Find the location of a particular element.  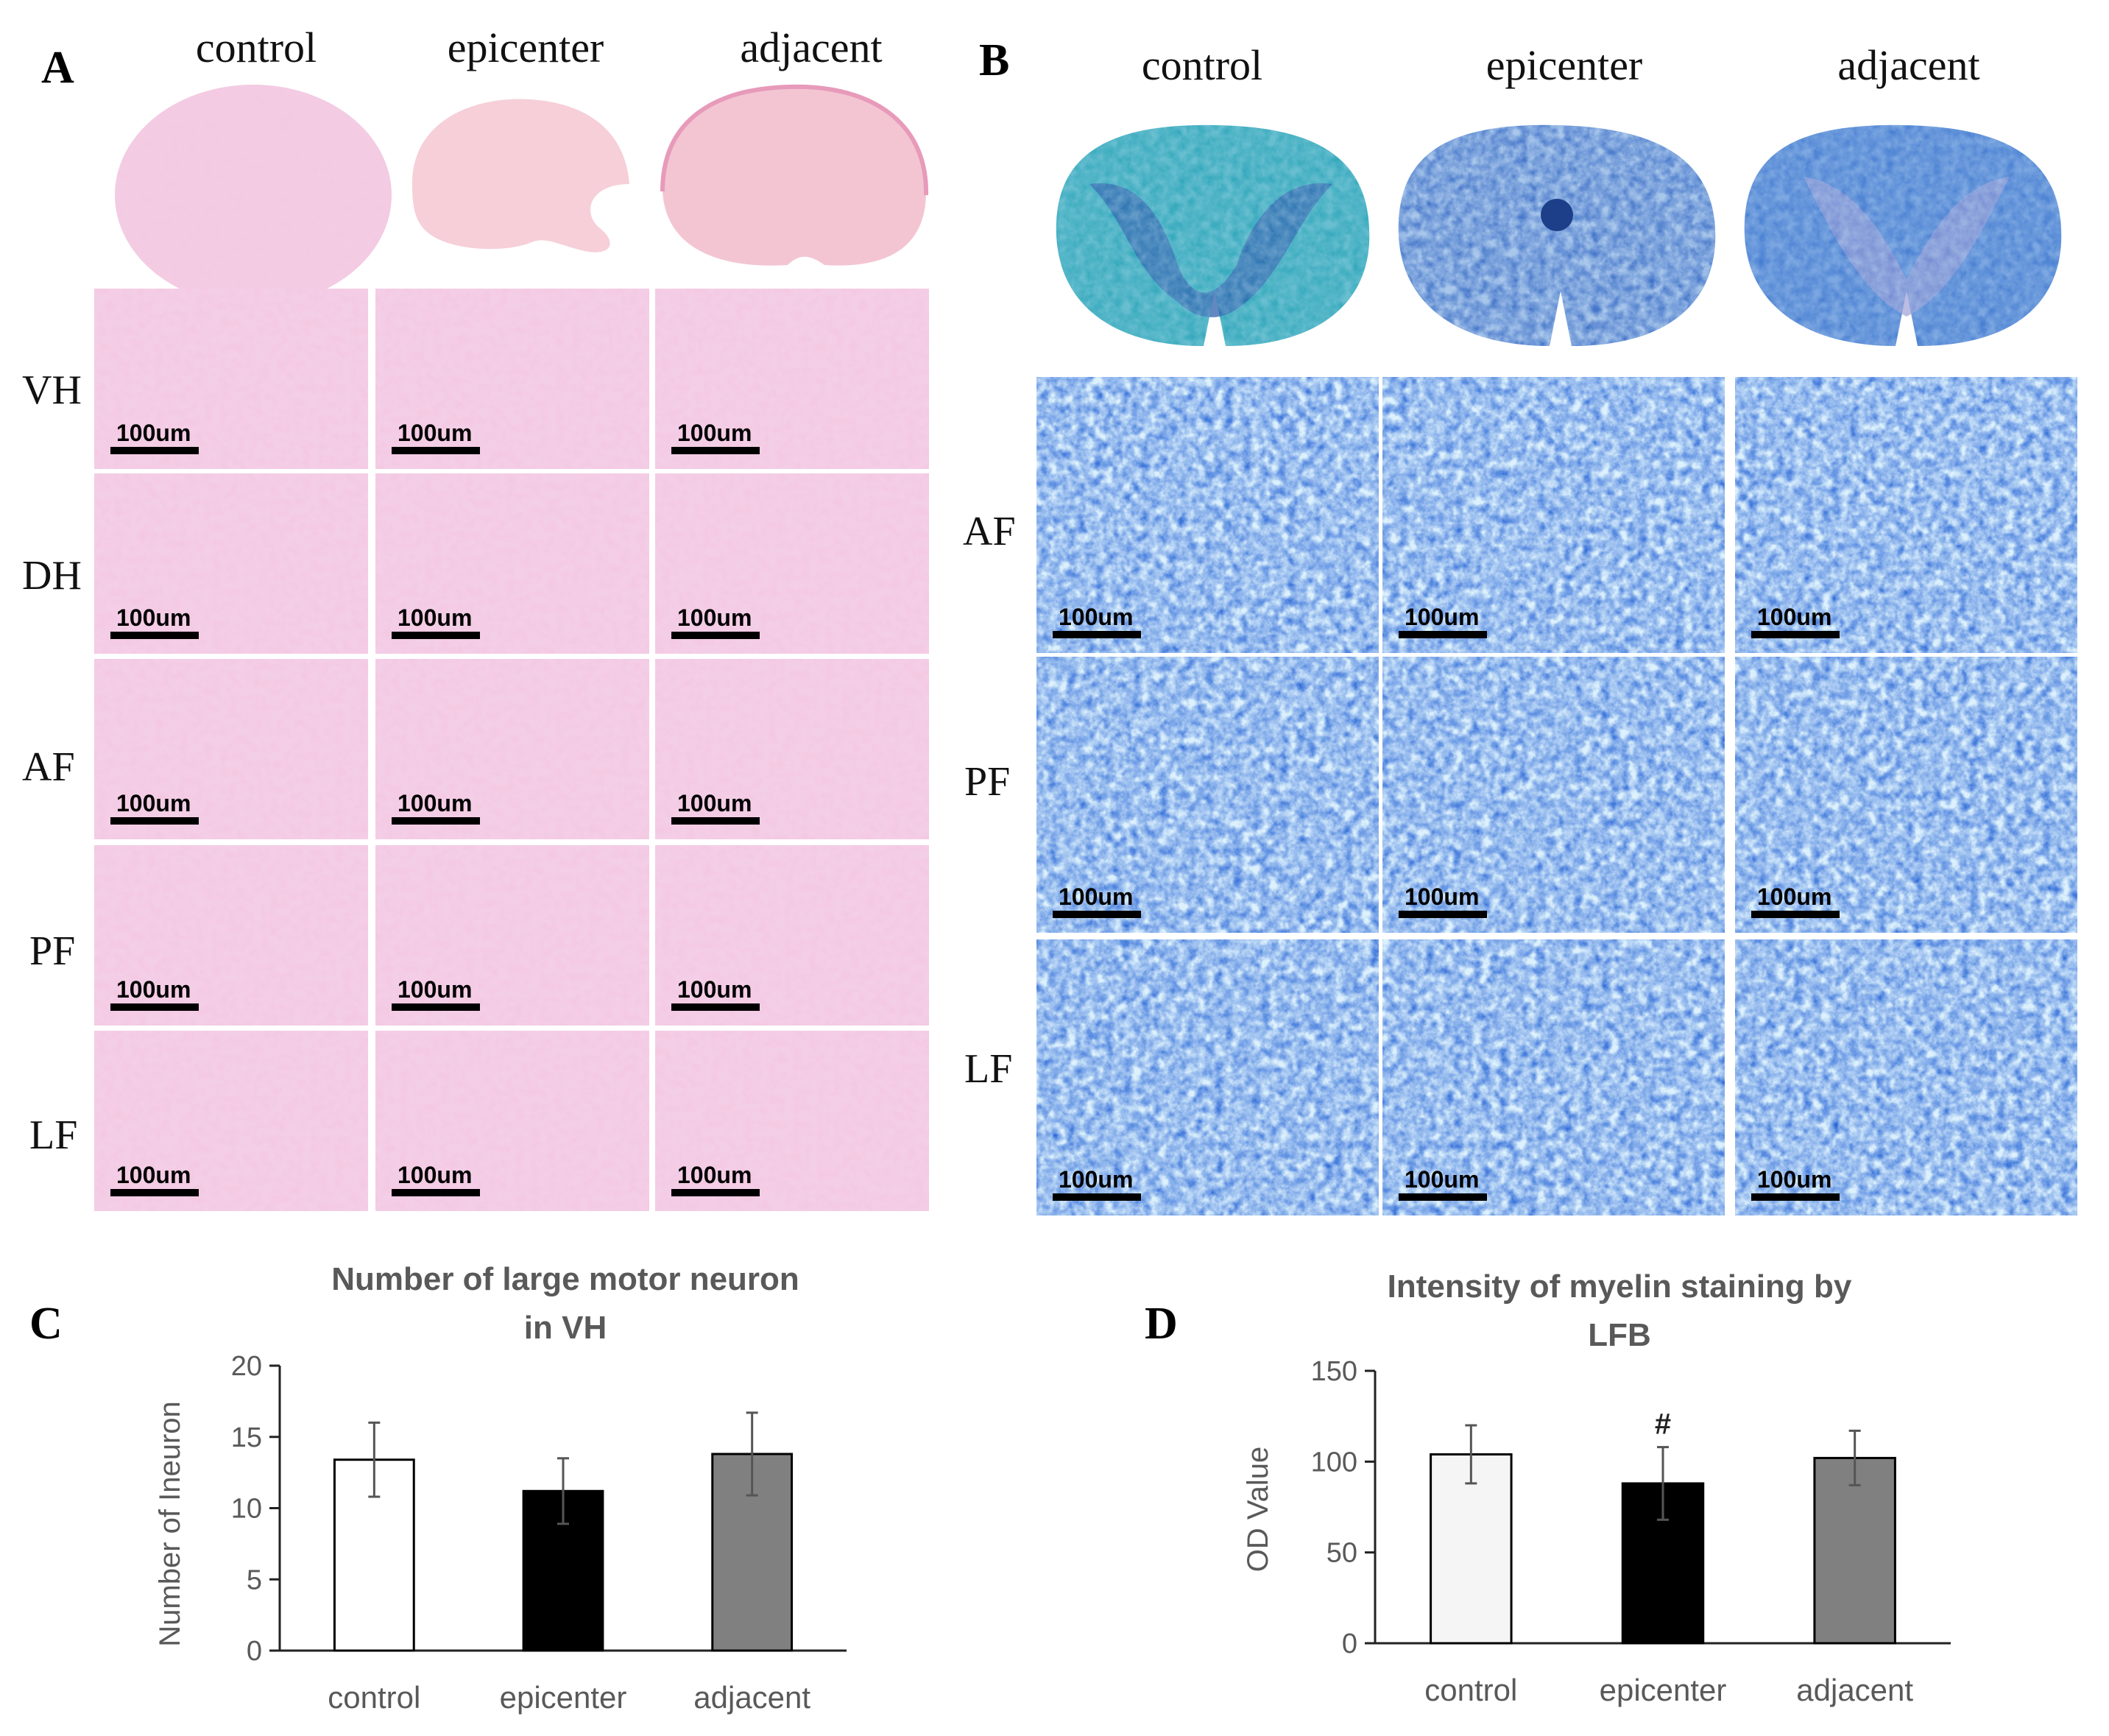

chart-c: 0 5 10 15 20 control epicenter adjacent is located at coordinates (539, 1533).